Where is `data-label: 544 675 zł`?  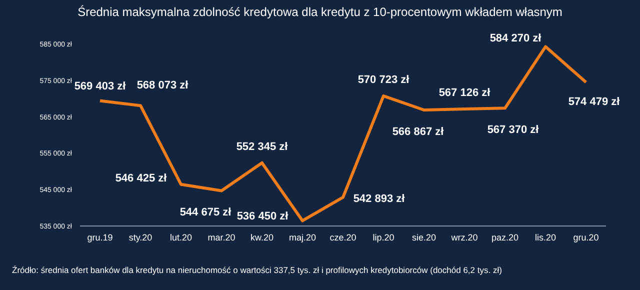
data-label: 544 675 zł is located at coordinates (206, 212).